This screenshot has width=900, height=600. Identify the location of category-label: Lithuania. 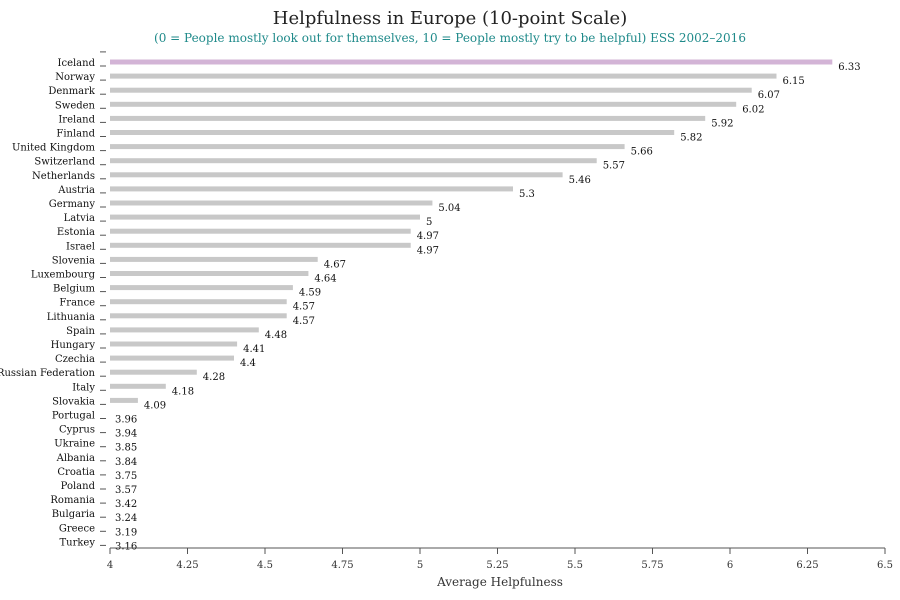
(71, 317).